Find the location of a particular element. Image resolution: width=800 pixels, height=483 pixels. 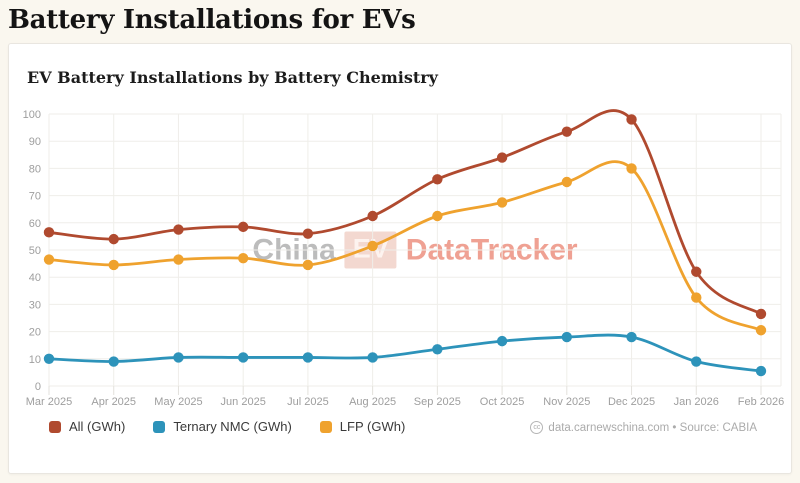

y-axis-tick-label: 20 is located at coordinates (35, 333).